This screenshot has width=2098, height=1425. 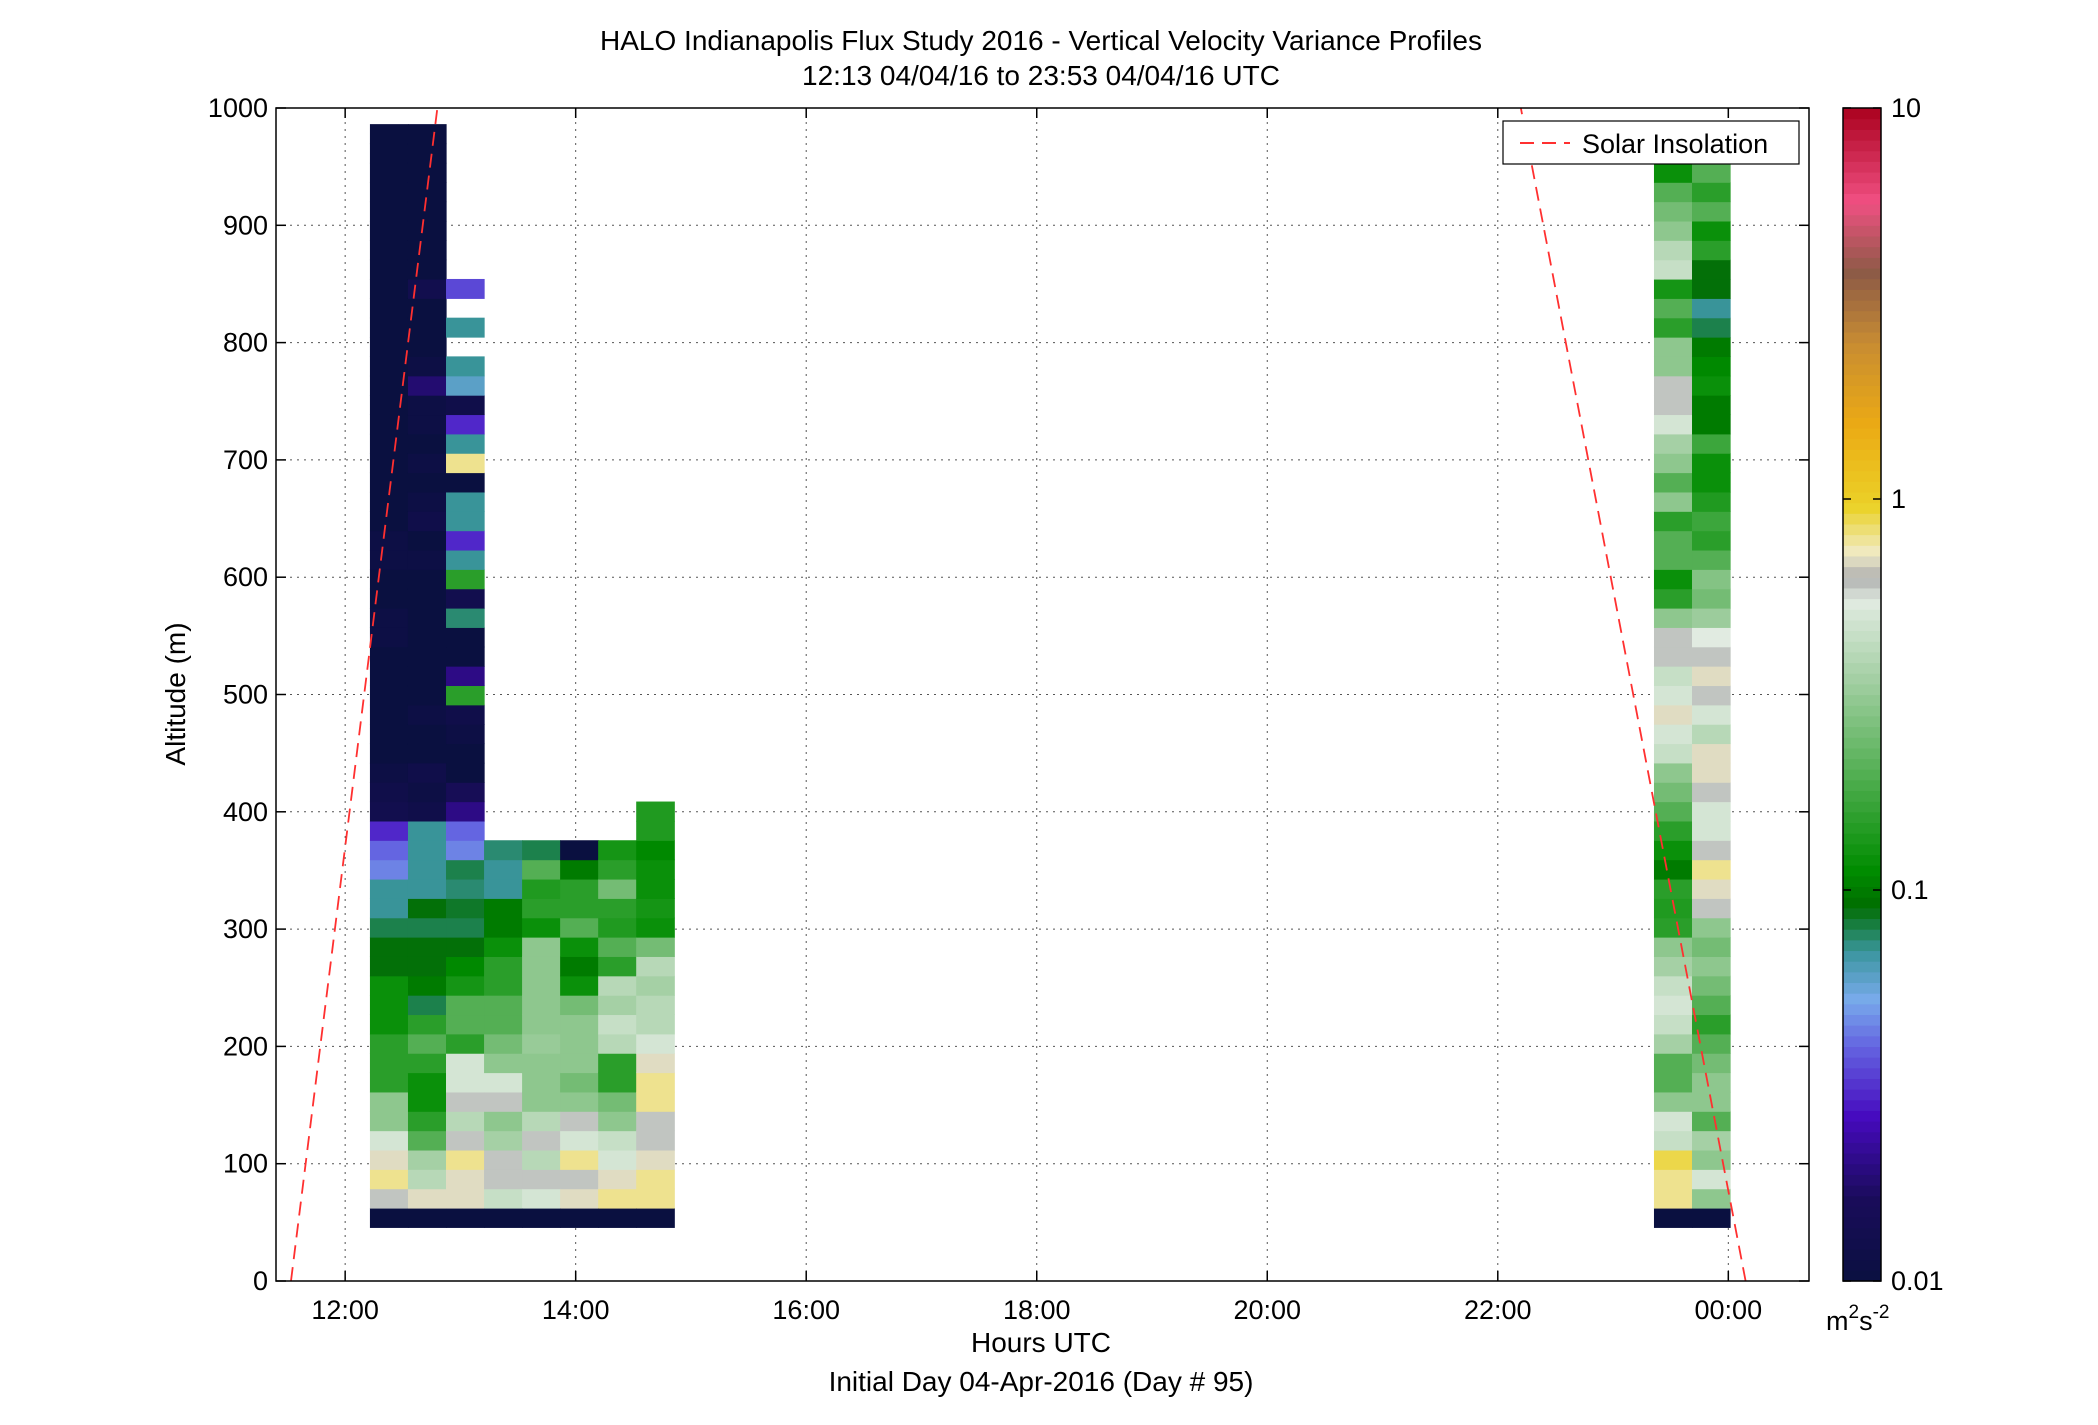 What do you see at coordinates (245, 929) in the screenshot?
I see `y-tick-label: 300` at bounding box center [245, 929].